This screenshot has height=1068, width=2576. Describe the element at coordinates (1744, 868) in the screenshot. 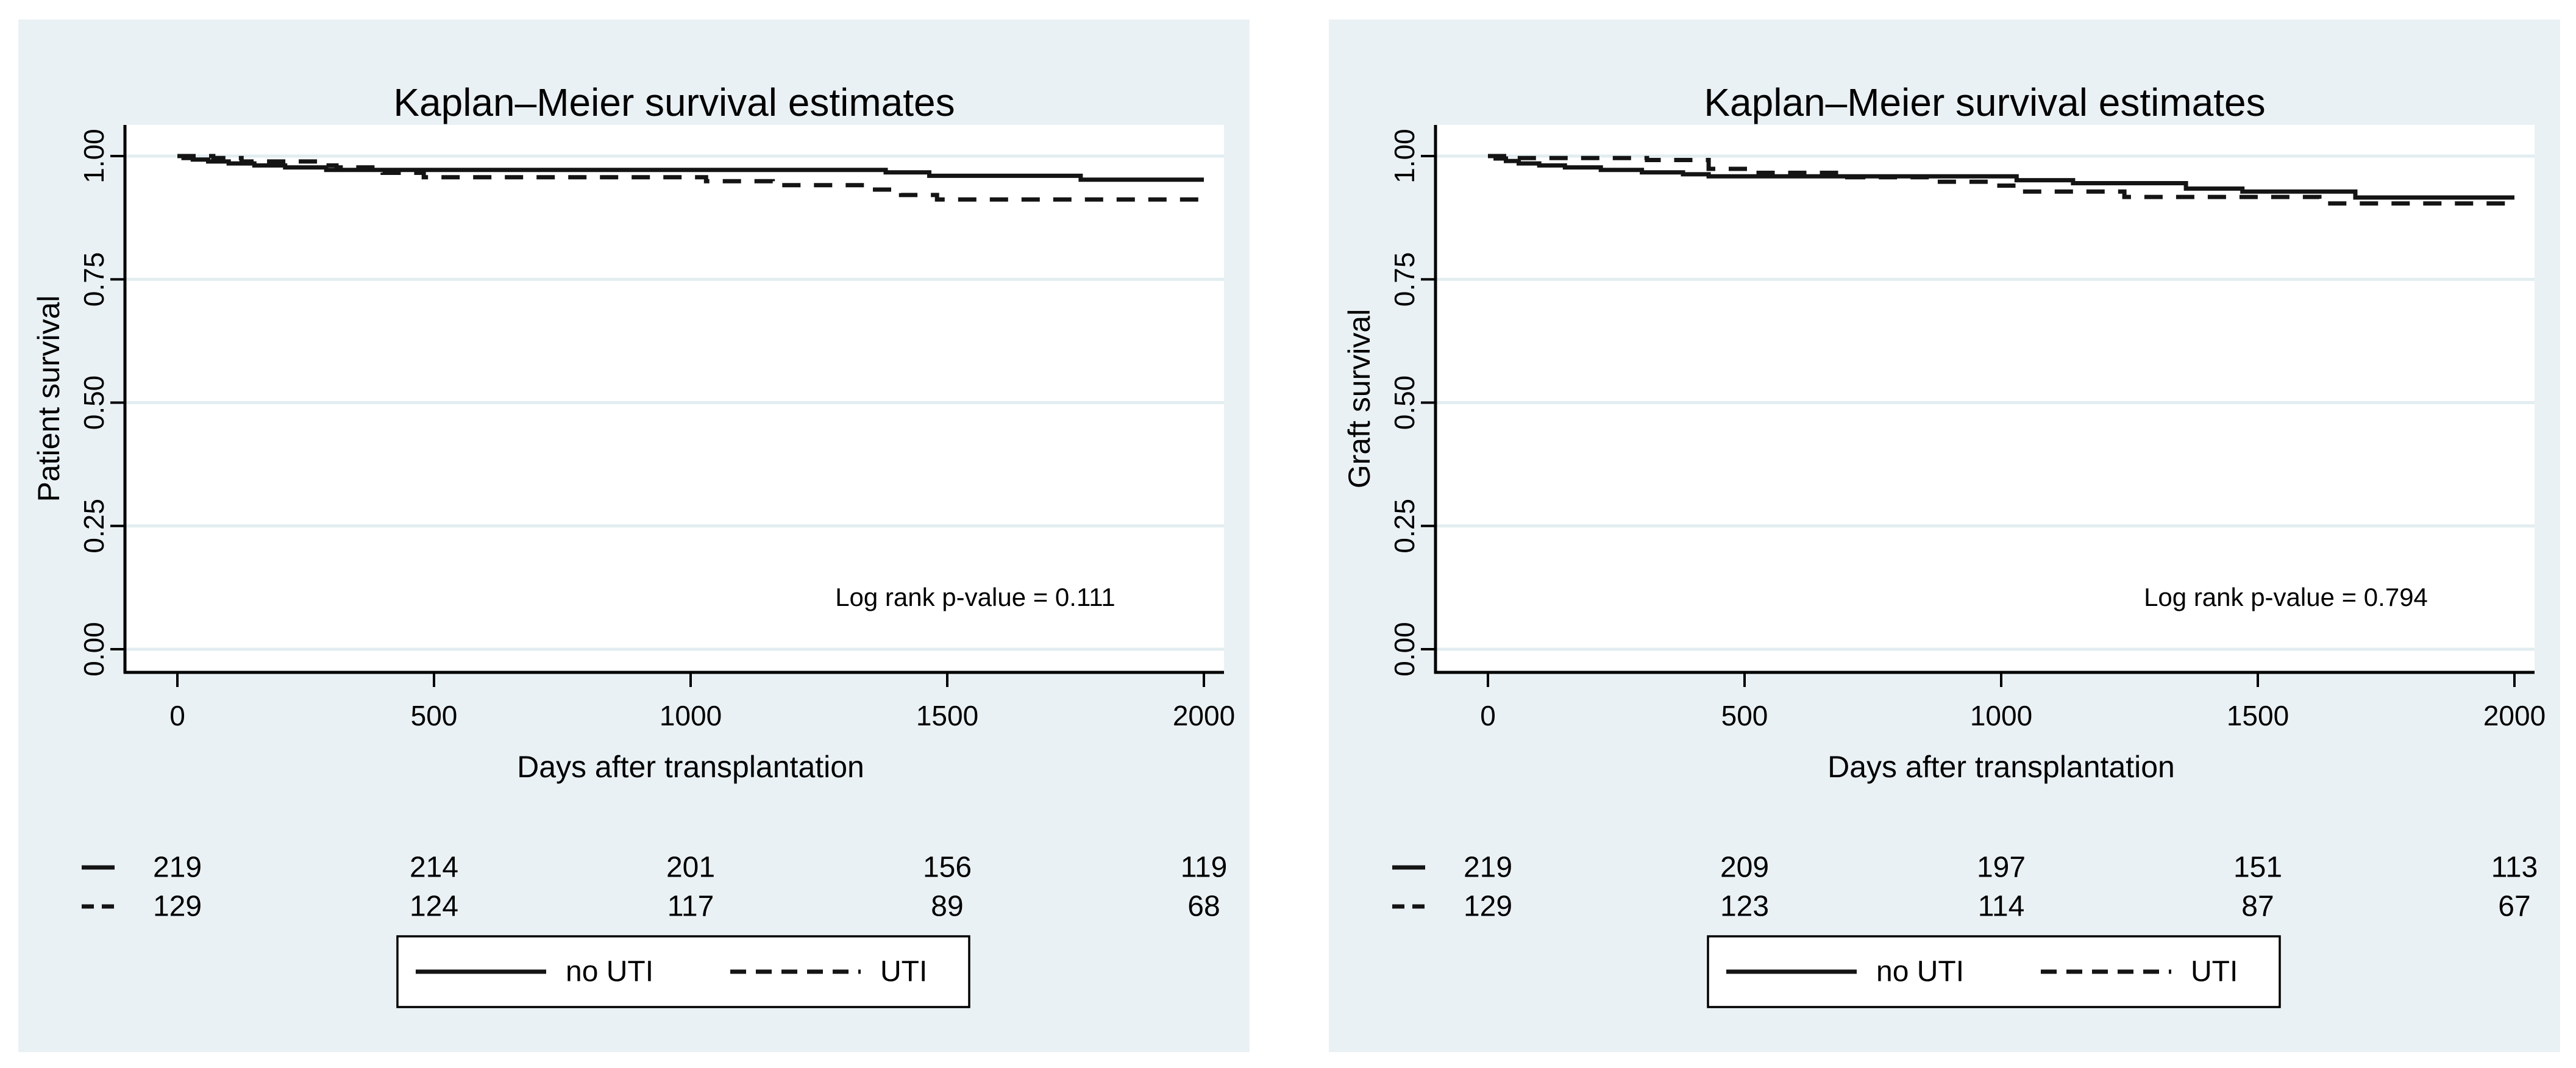

I see `at-risk-count: 209` at that location.